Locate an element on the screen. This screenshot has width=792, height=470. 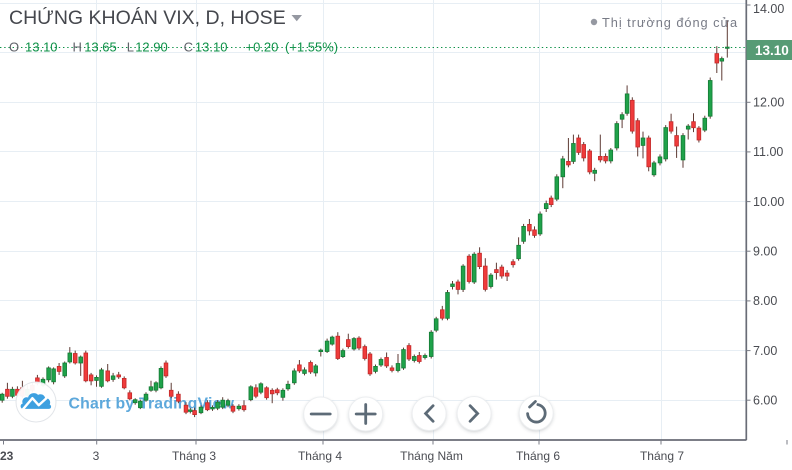
svg-text: (+1.55%) is located at coordinates (311, 47).